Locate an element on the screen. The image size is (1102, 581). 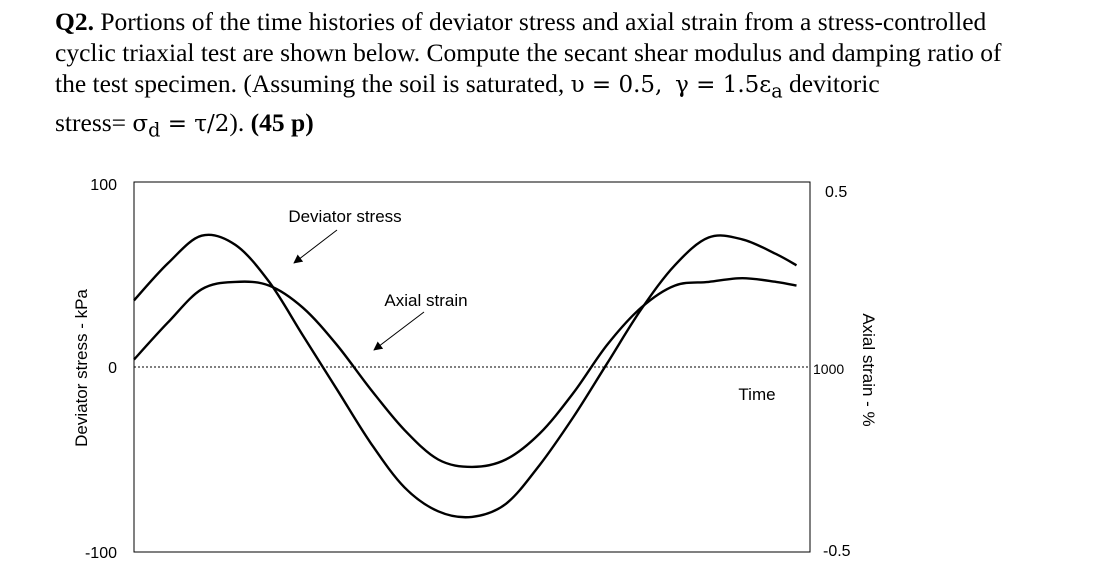
annotation-deviator-arrow is located at coordinates (315, 246).